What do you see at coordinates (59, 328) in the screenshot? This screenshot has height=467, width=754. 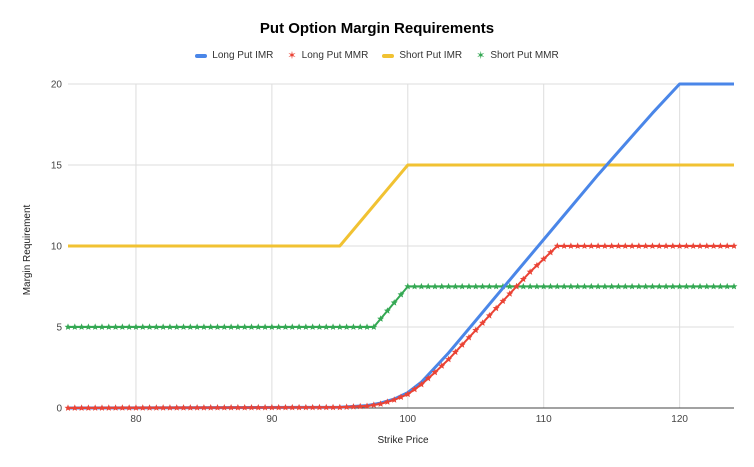 I see `y-tick-label: 5` at bounding box center [59, 328].